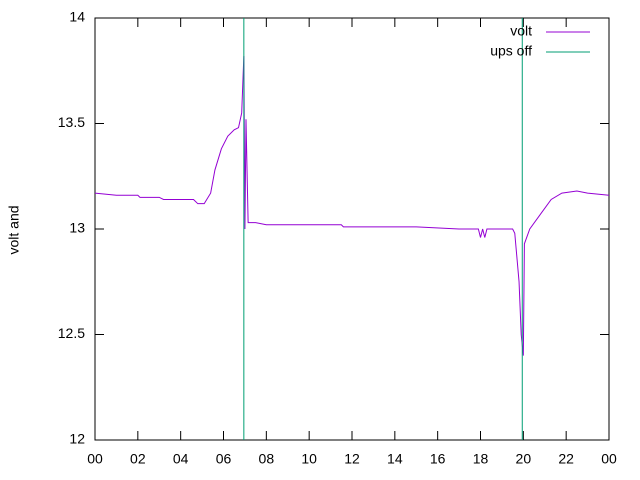  Describe the element at coordinates (309, 459) in the screenshot. I see `x-tick-label: 10` at that location.